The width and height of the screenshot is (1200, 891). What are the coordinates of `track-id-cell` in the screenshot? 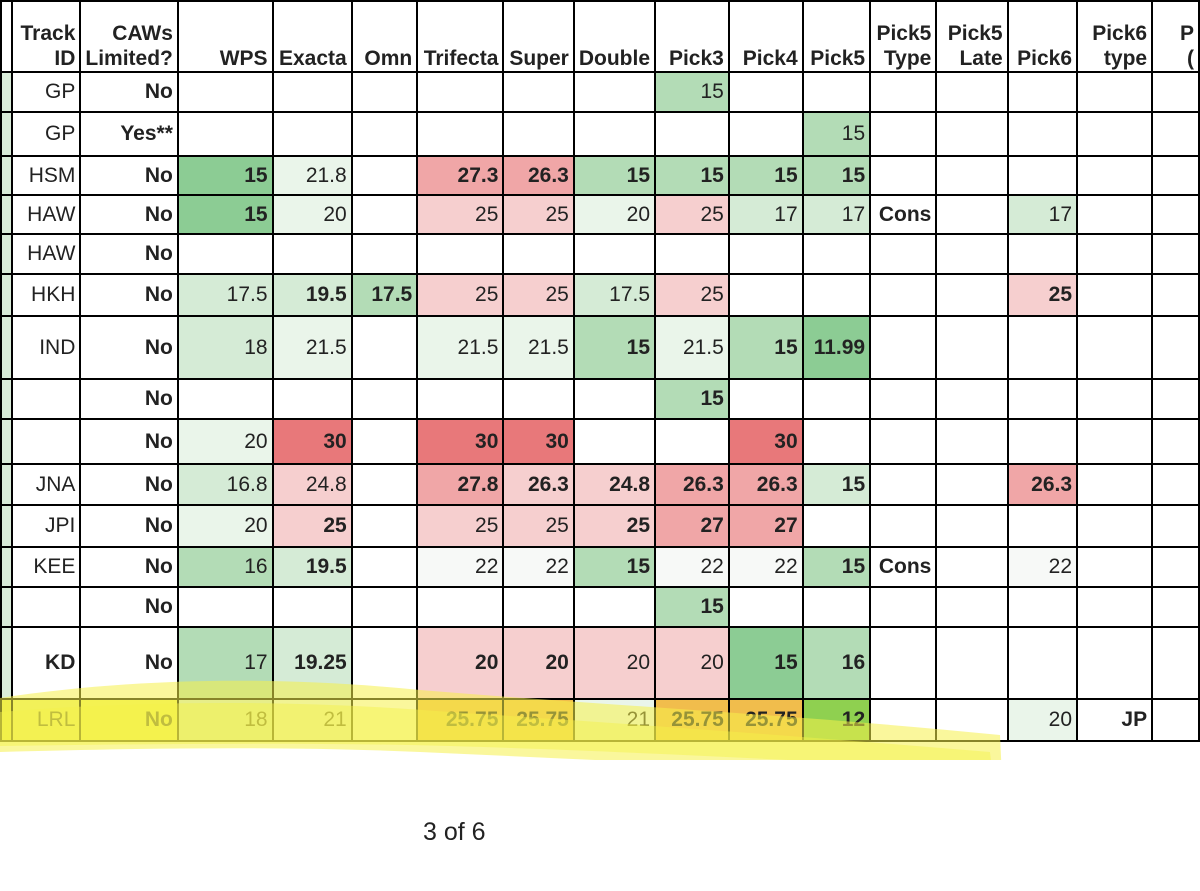 It's located at (46, 399).